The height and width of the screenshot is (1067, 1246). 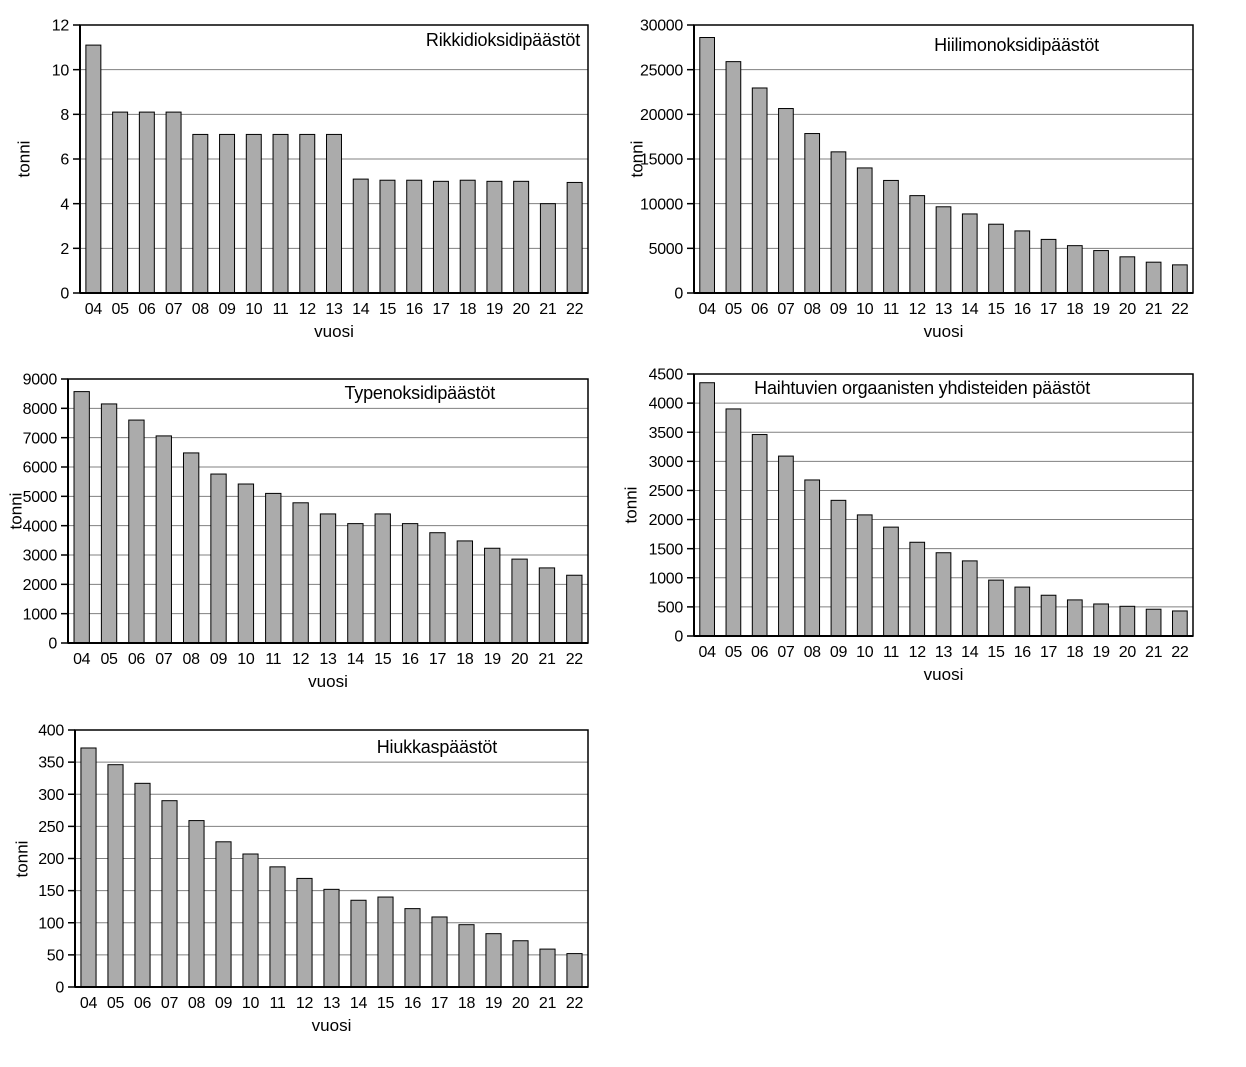 I want to click on y-tick-label: 7000, so click(x=40, y=438).